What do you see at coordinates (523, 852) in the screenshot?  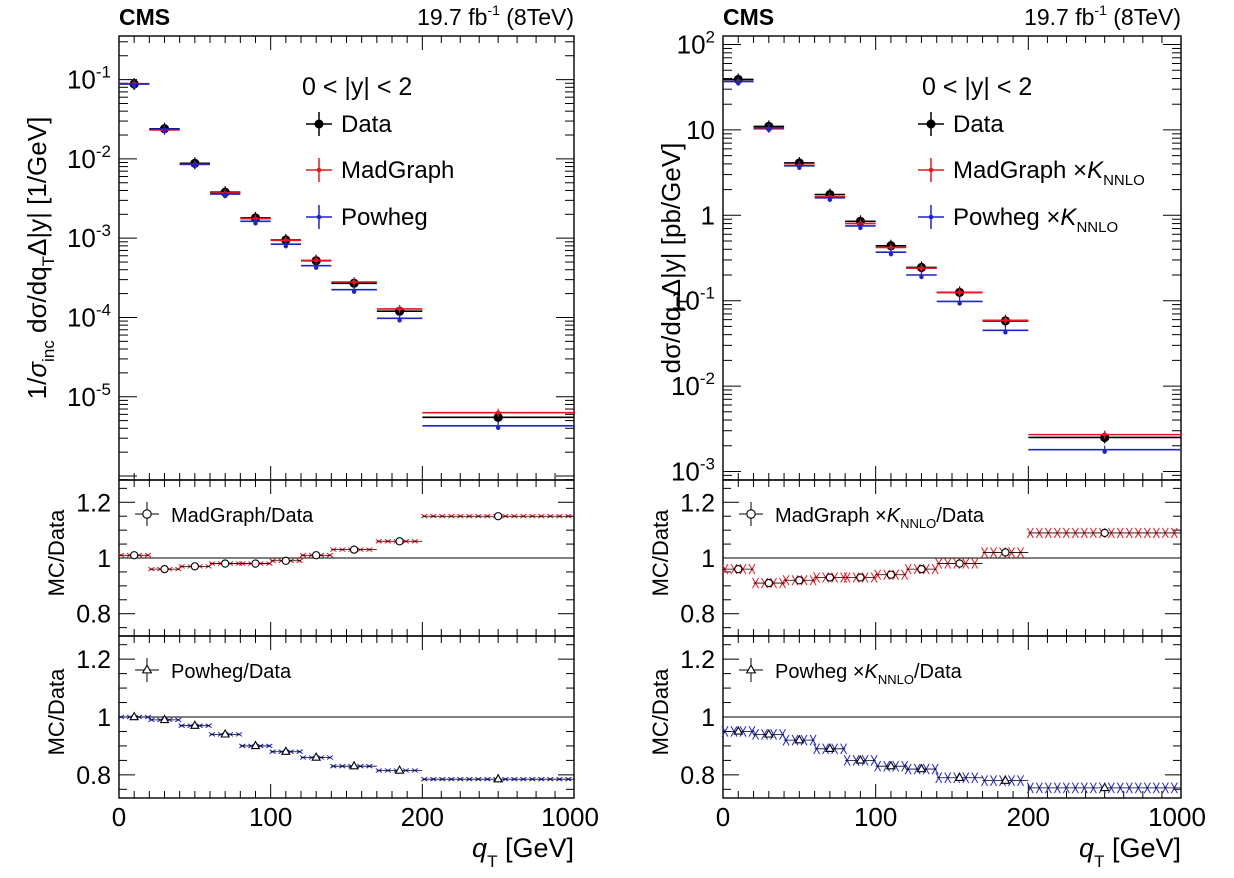 I see `left-x-axis-title: qT [GeV]` at bounding box center [523, 852].